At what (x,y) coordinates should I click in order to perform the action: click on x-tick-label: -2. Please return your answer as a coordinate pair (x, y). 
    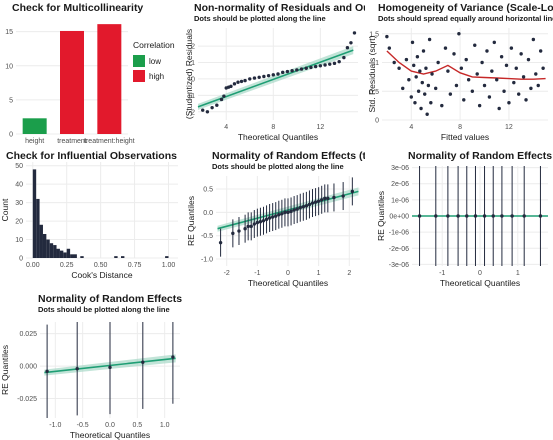
    Looking at the image, I should click on (227, 273).